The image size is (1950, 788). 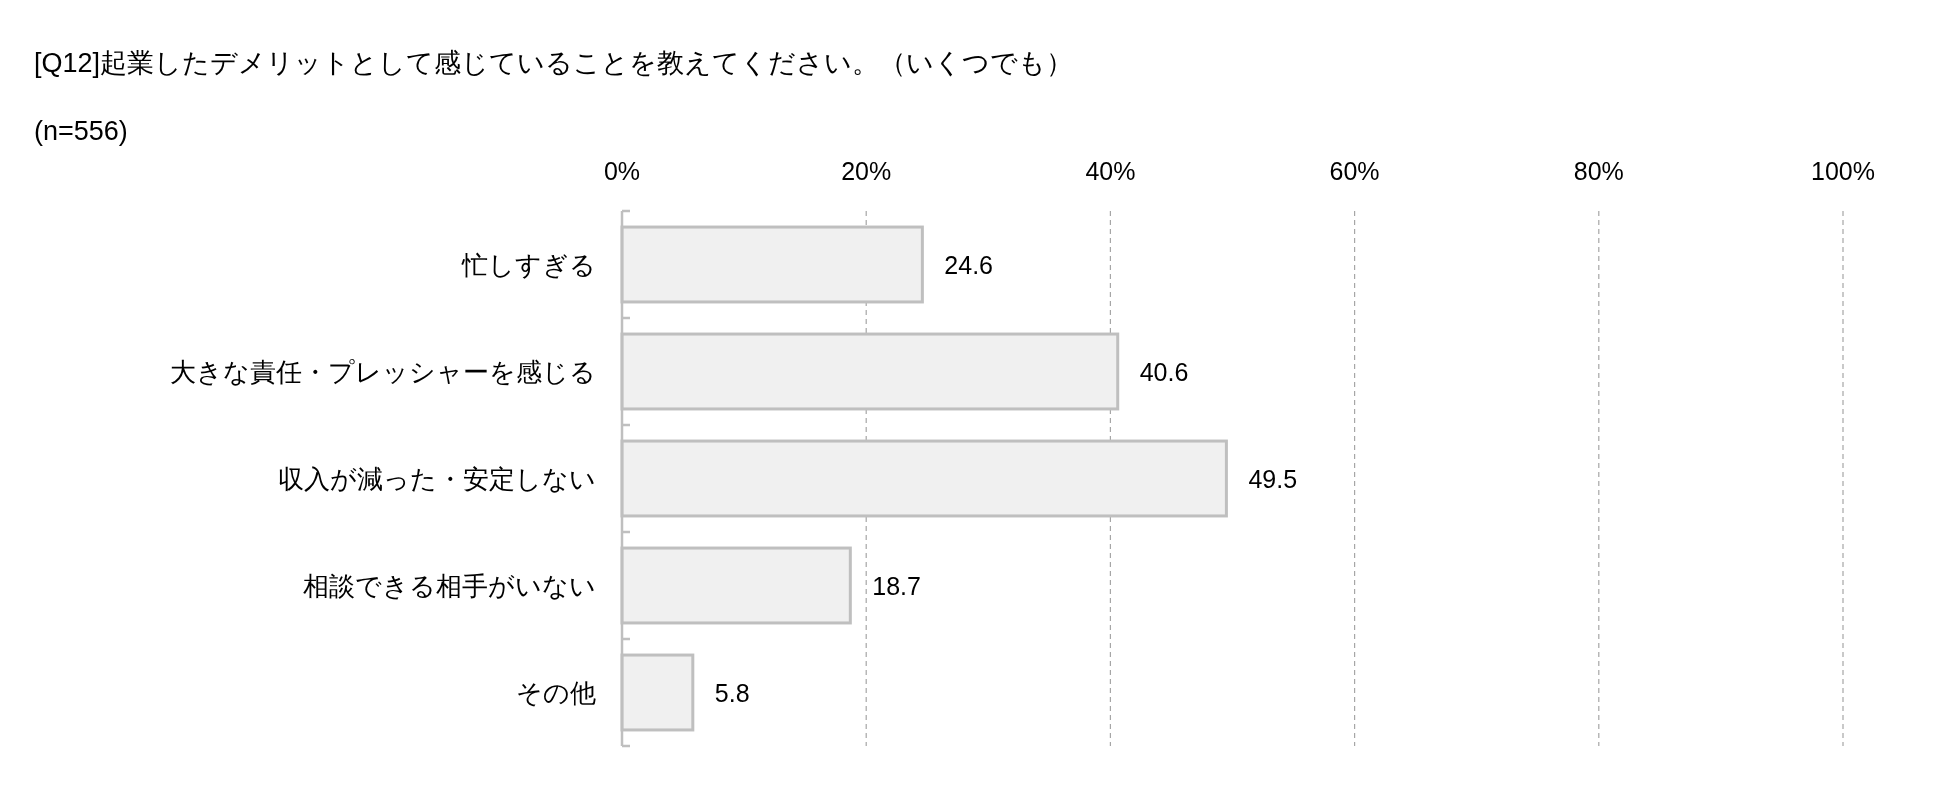 What do you see at coordinates (528, 264) in the screenshot?
I see `y-tick-label: 忙しすぎる` at bounding box center [528, 264].